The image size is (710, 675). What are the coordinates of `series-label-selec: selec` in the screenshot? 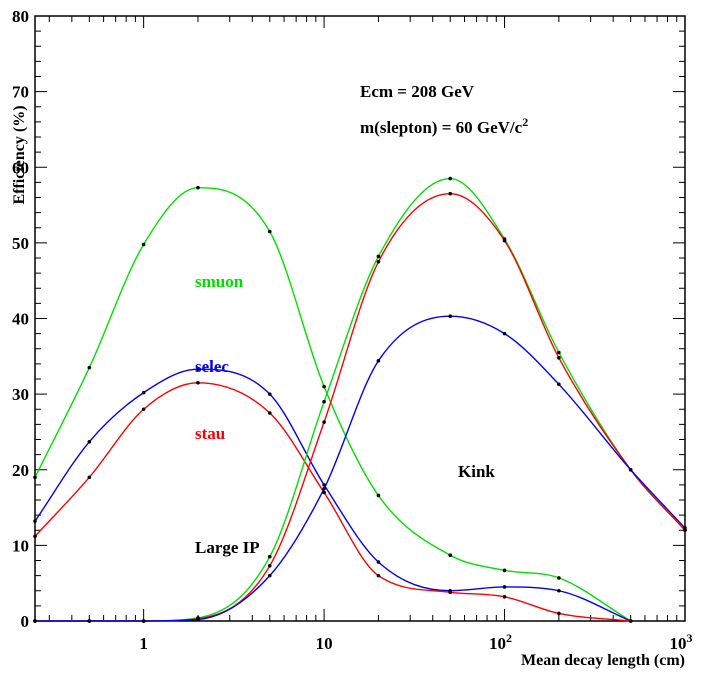 It's located at (212, 366).